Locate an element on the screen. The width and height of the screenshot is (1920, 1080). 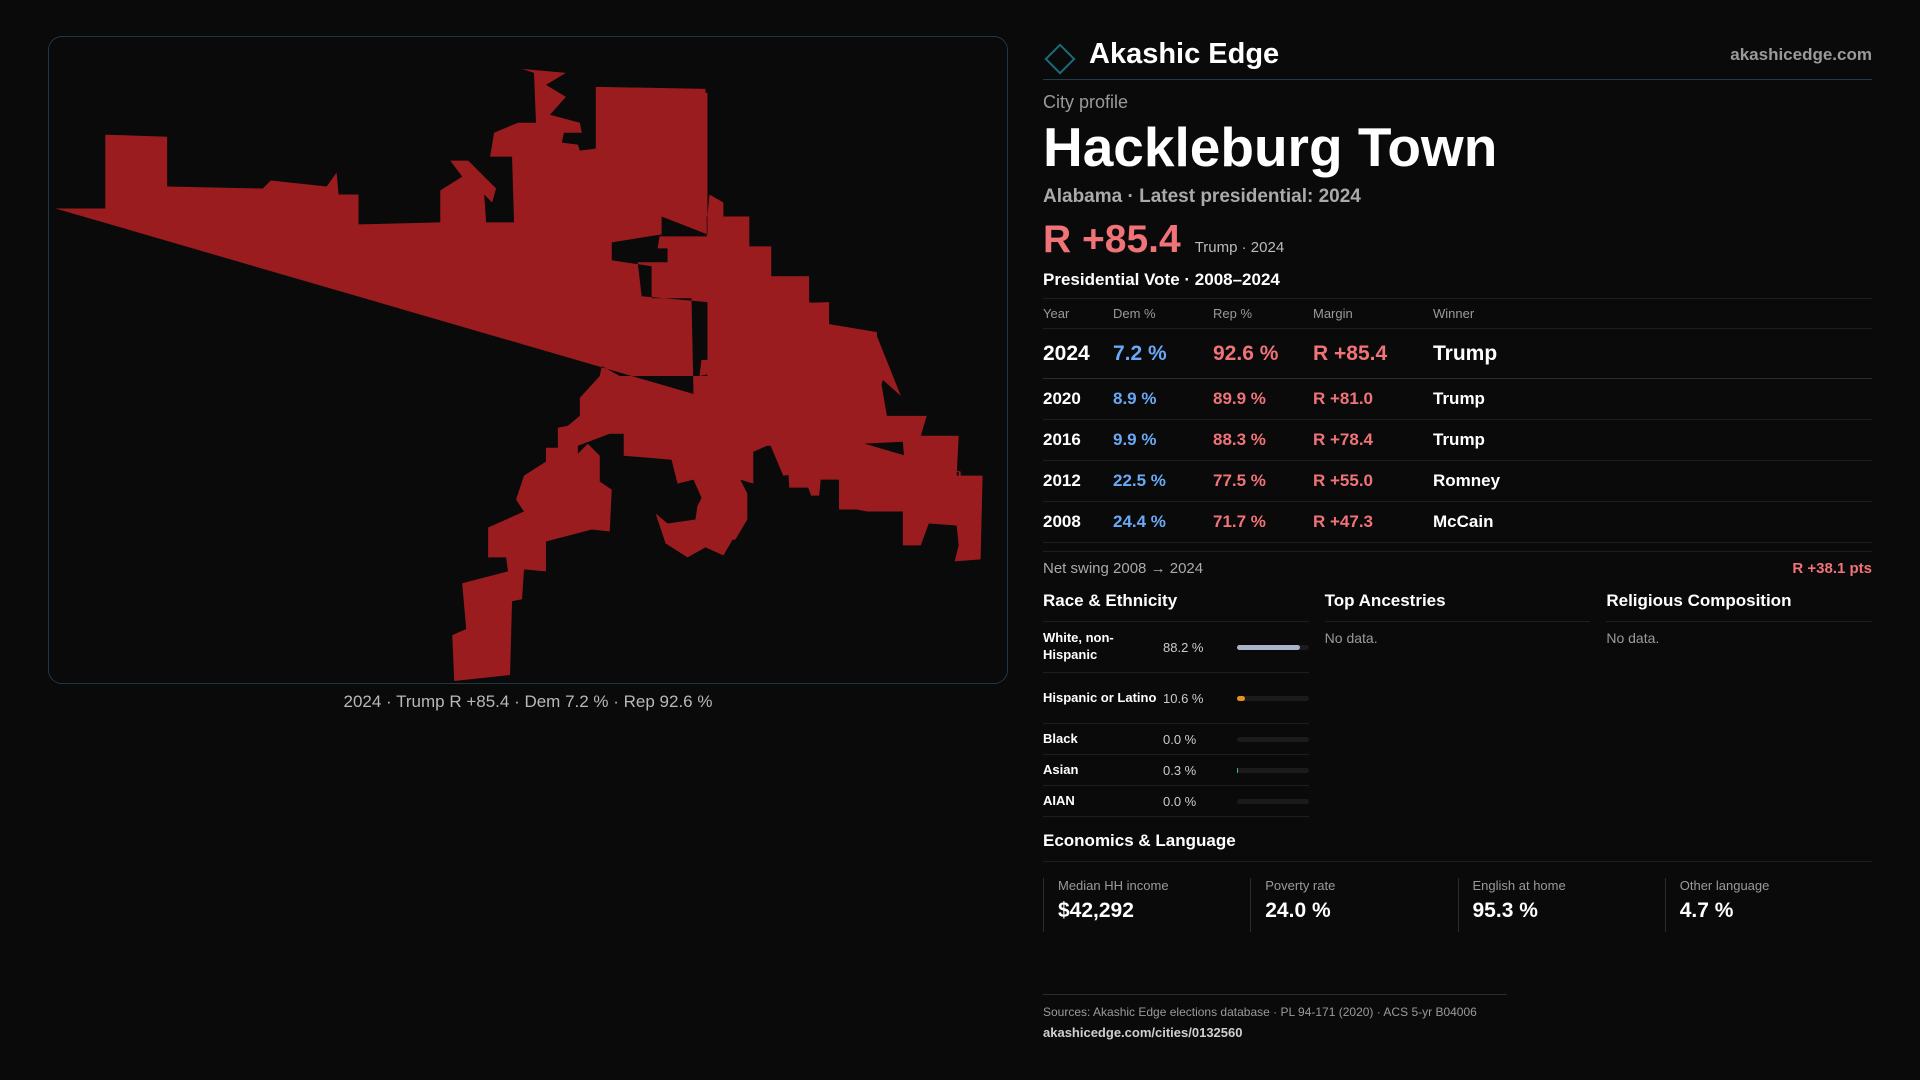
race-value: 88.2 % is located at coordinates (1183, 647).